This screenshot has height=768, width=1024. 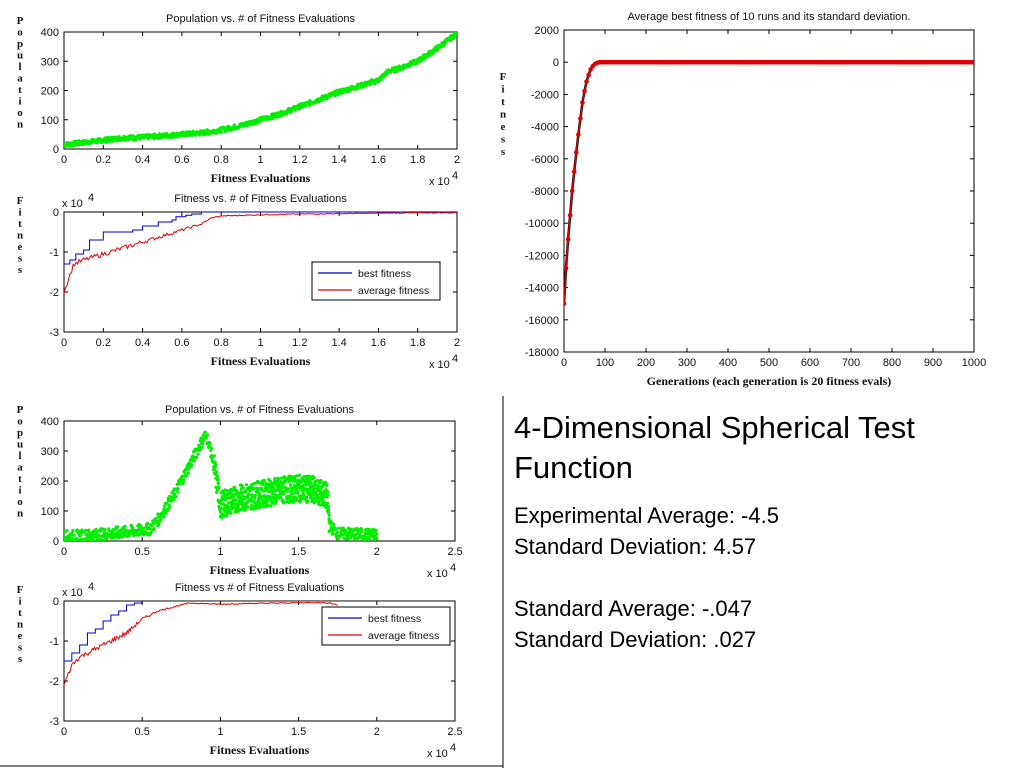 I want to click on y-tick-label: -4000, so click(x=545, y=128).